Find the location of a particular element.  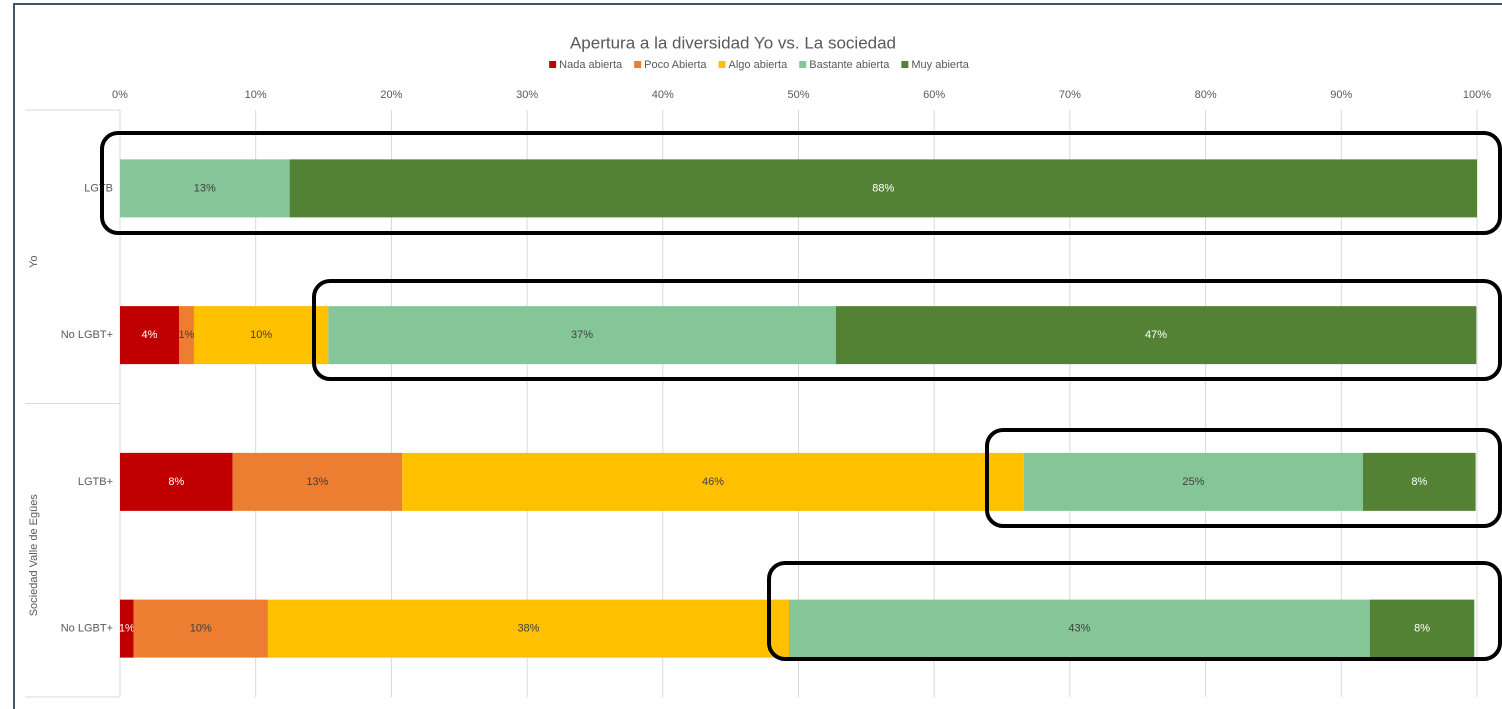

x-tick-label: 100% is located at coordinates (1477, 95).